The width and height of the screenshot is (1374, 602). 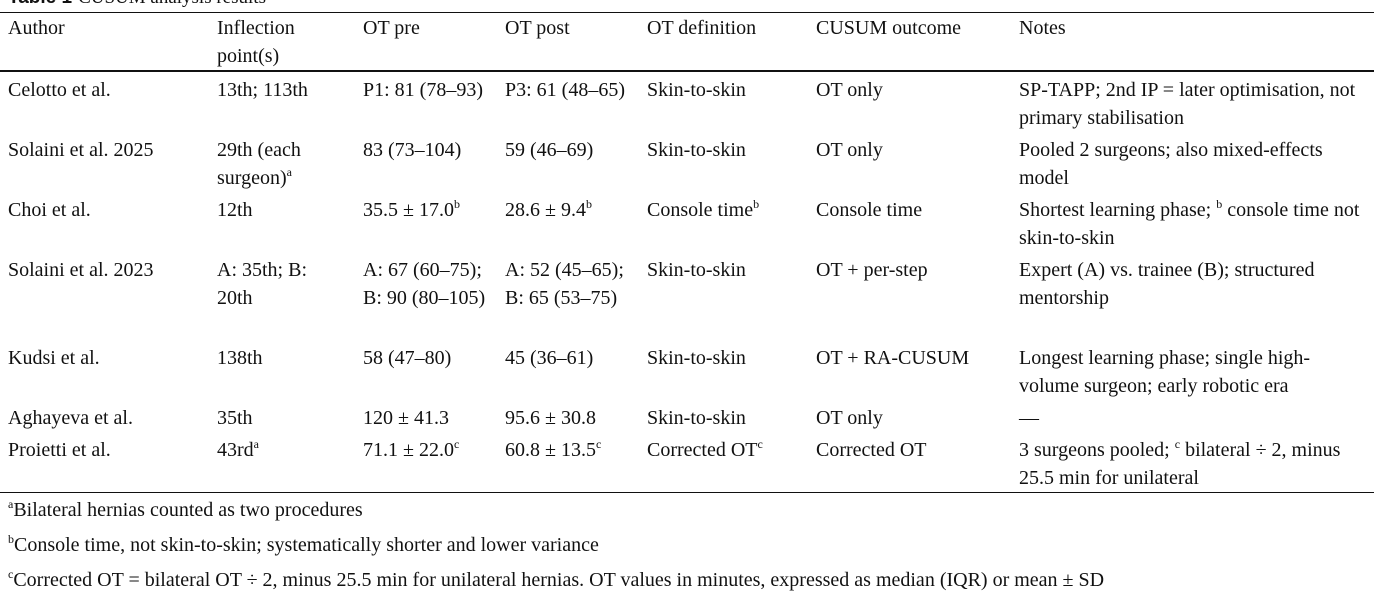 I want to click on table-cell: Kudsi et al., so click(x=54, y=358).